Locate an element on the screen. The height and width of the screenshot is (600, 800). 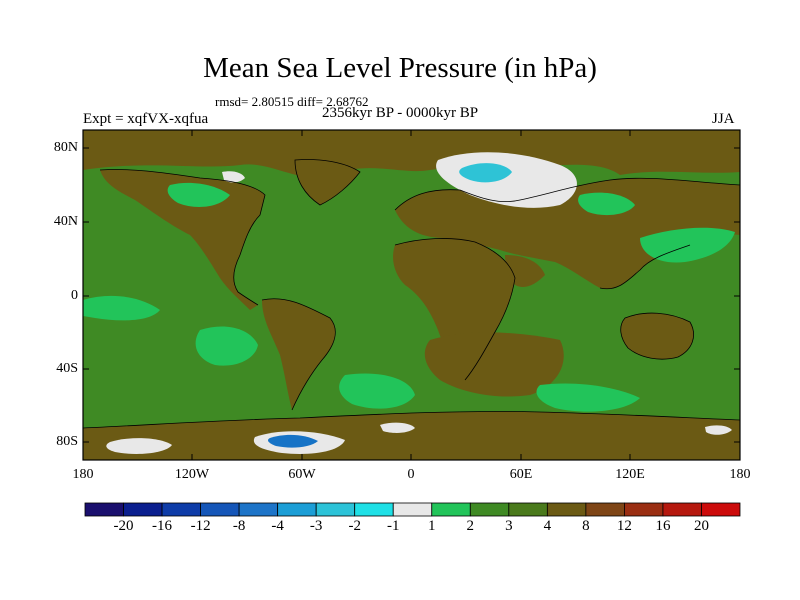
colorbar-label: 3 is located at coordinates (509, 526).